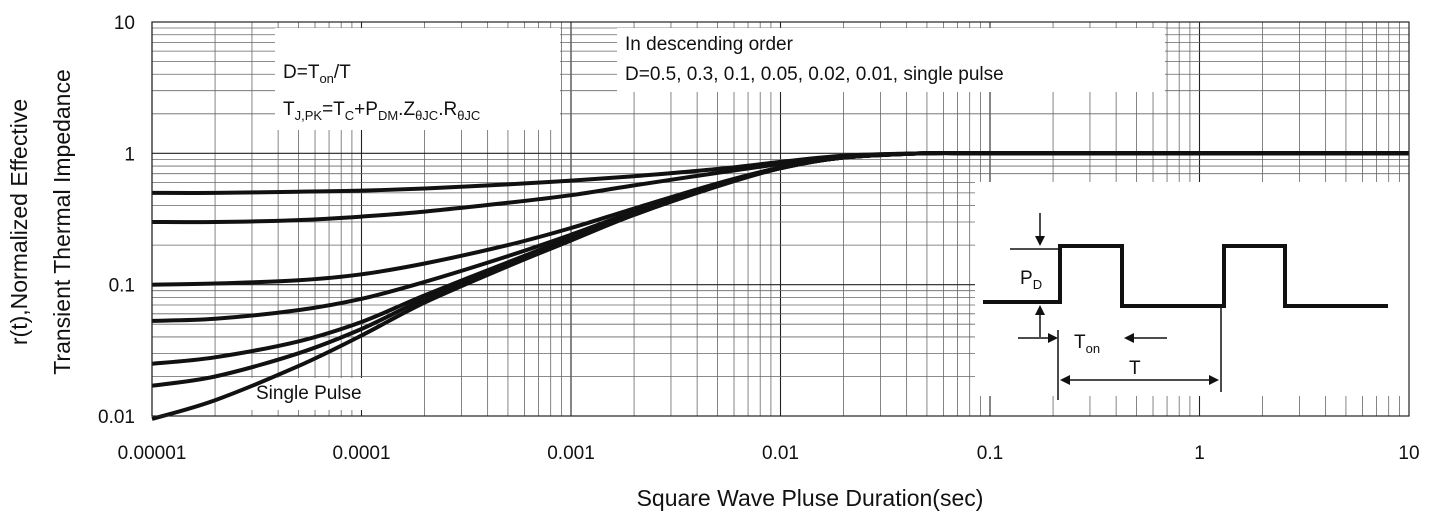  Describe the element at coordinates (468, 115) in the screenshot. I see `tj-s5: θJC` at that location.